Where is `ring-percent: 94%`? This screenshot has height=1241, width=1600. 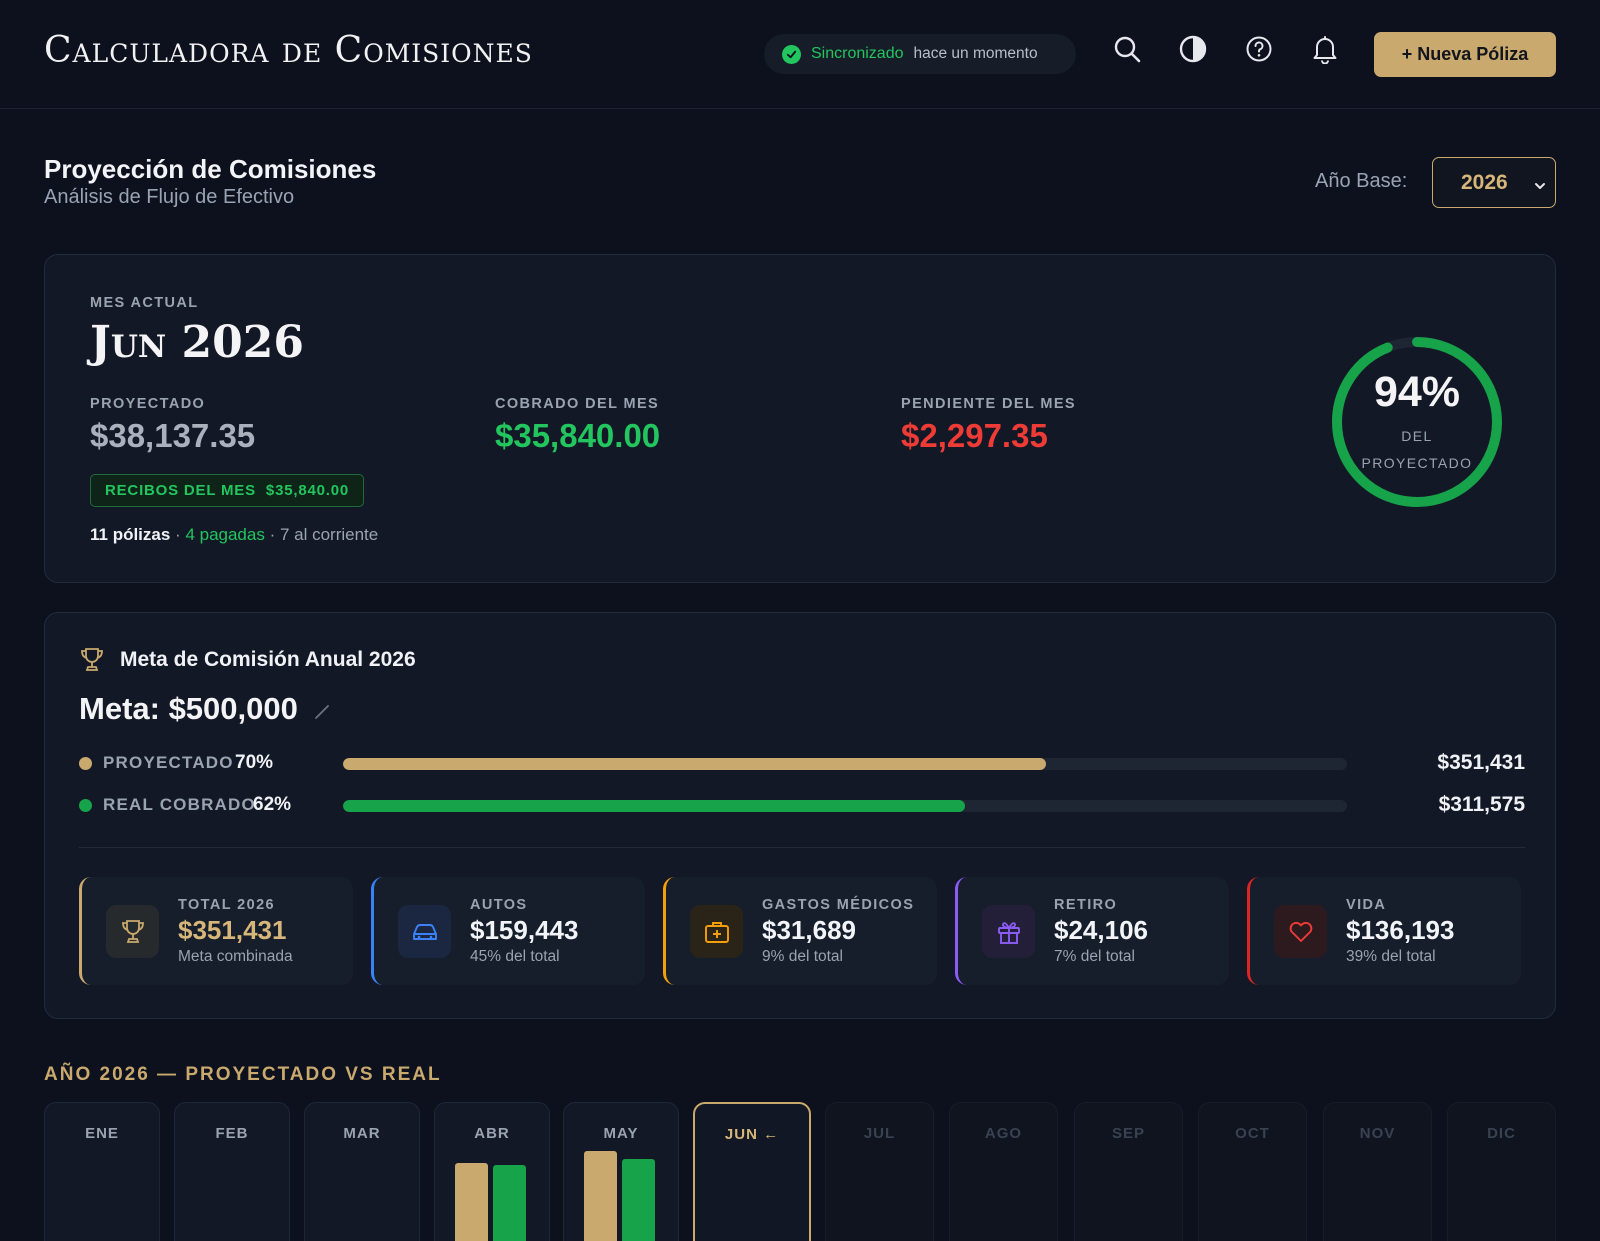
ring-percent: 94% is located at coordinates (1417, 392).